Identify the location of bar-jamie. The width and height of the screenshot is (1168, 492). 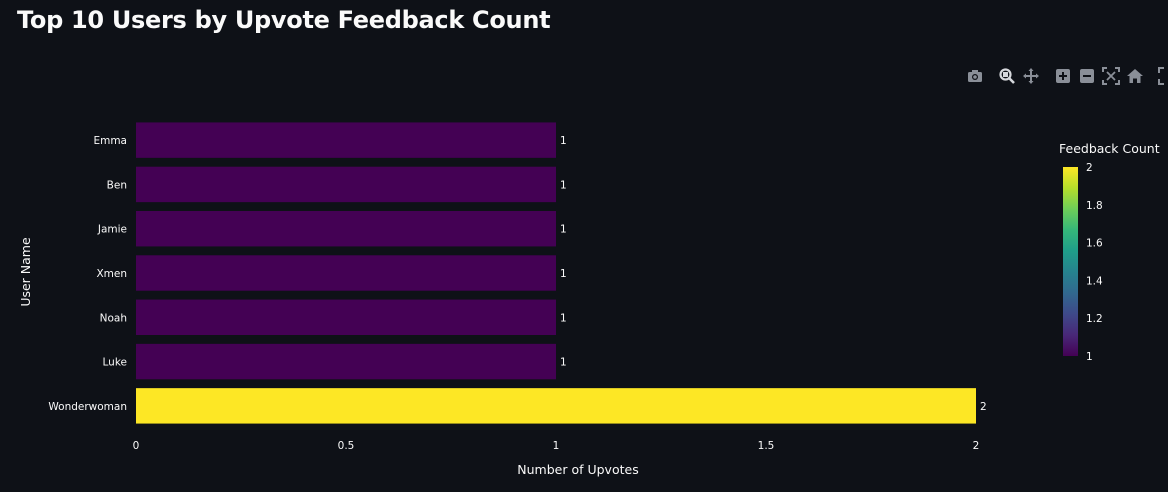
(346, 229).